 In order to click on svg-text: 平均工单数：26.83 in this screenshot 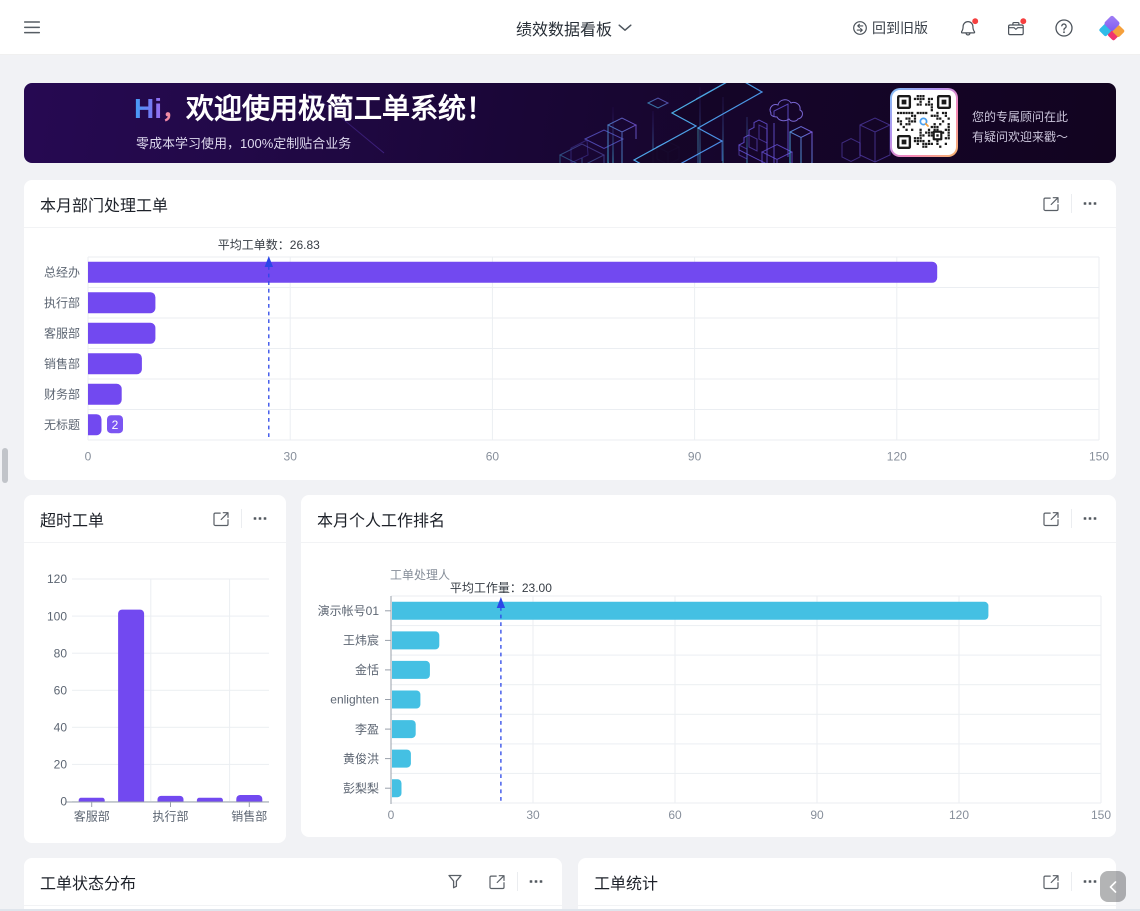, I will do `click(269, 244)`.